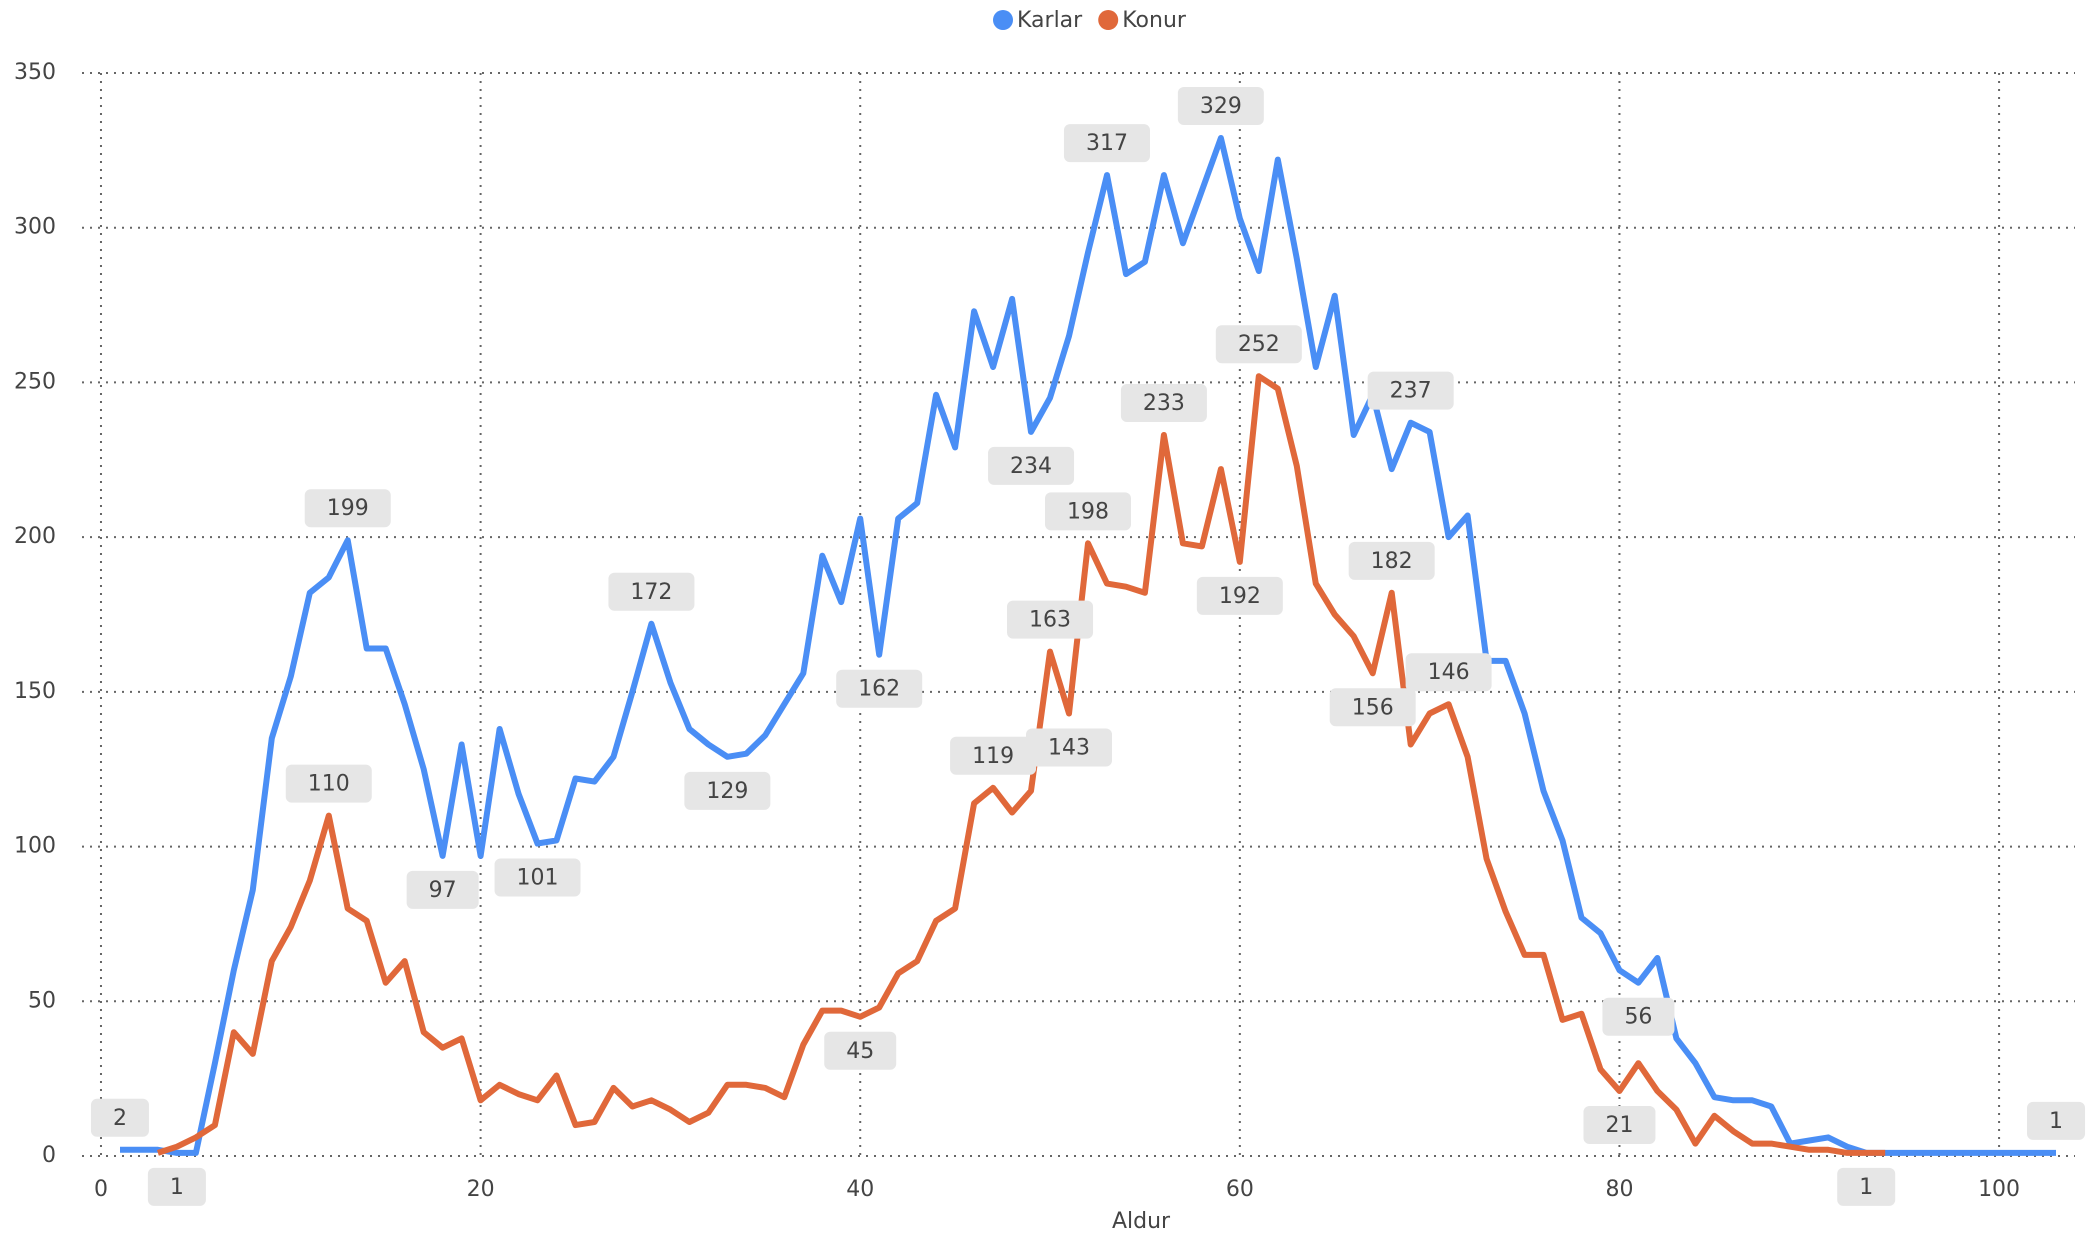 This screenshot has width=2093, height=1236. I want to click on data-label-text: 129, so click(727, 791).